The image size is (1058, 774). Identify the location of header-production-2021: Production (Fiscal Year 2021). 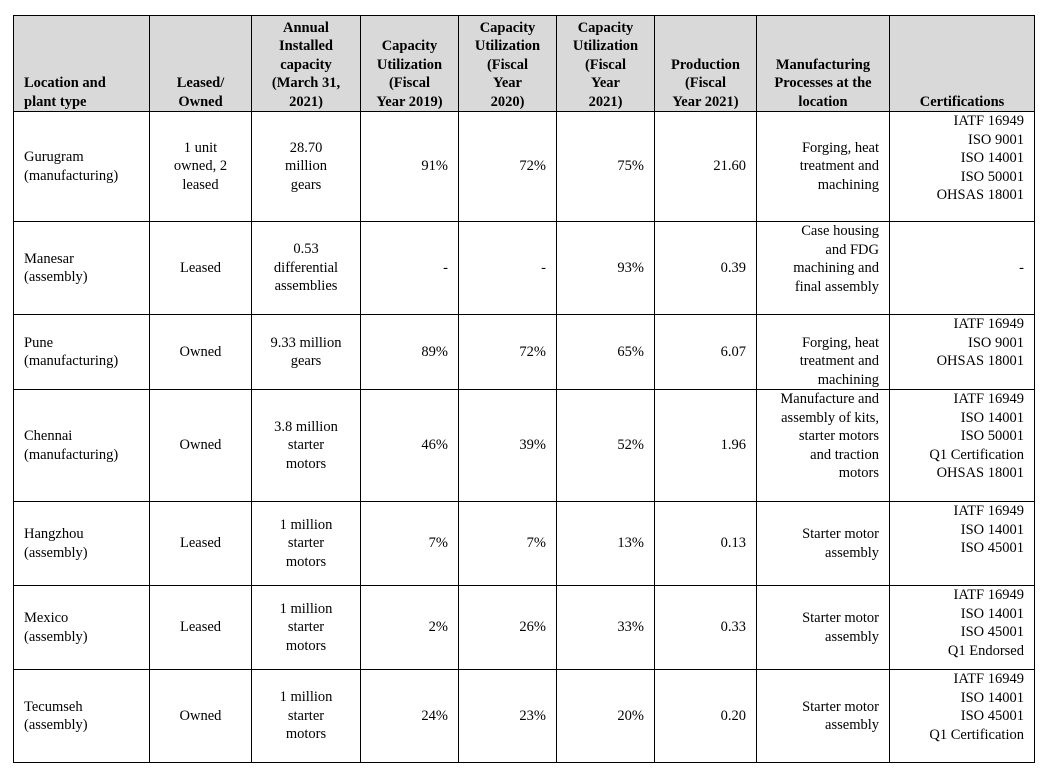
(705, 63).